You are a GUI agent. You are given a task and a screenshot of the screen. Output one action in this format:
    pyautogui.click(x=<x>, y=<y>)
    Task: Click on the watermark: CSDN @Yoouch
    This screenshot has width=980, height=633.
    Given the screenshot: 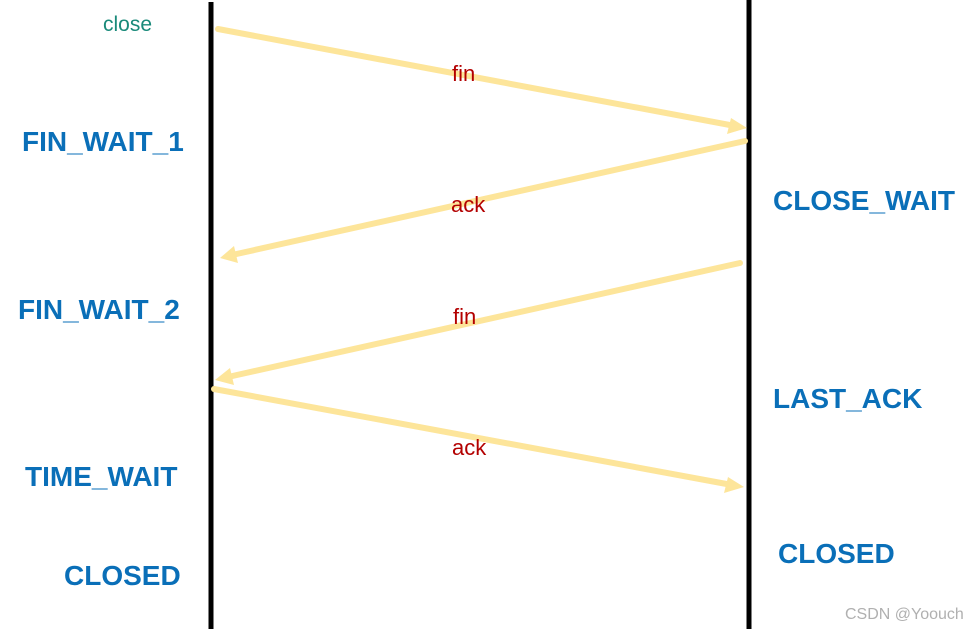 What is the action you would take?
    pyautogui.click(x=904, y=614)
    